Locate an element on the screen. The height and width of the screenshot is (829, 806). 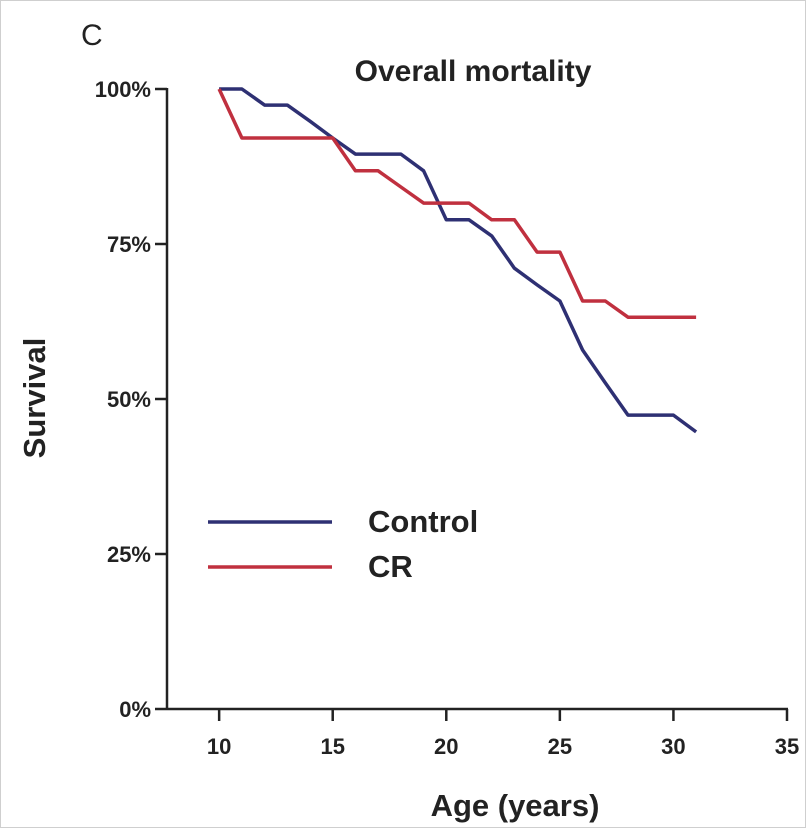
legend-label-control: Control is located at coordinates (423, 521).